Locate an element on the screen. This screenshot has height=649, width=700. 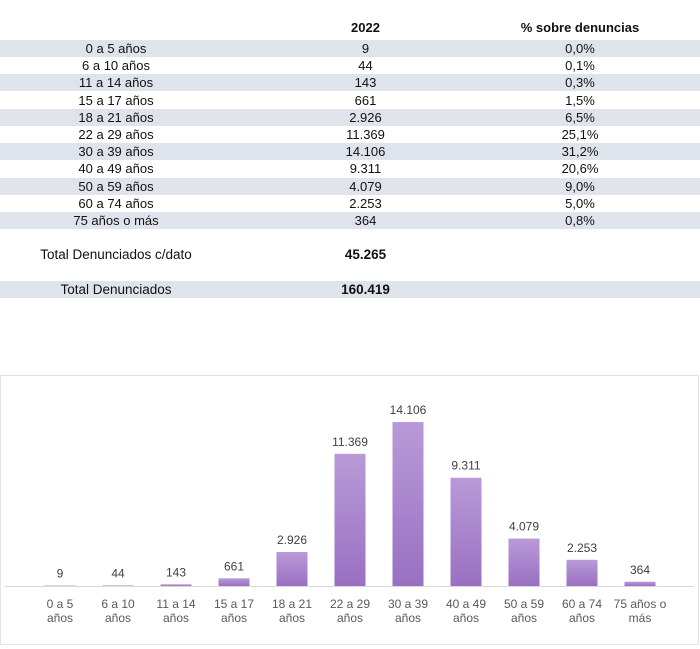
x-tick-label: 11 a 14 is located at coordinates (175, 604).